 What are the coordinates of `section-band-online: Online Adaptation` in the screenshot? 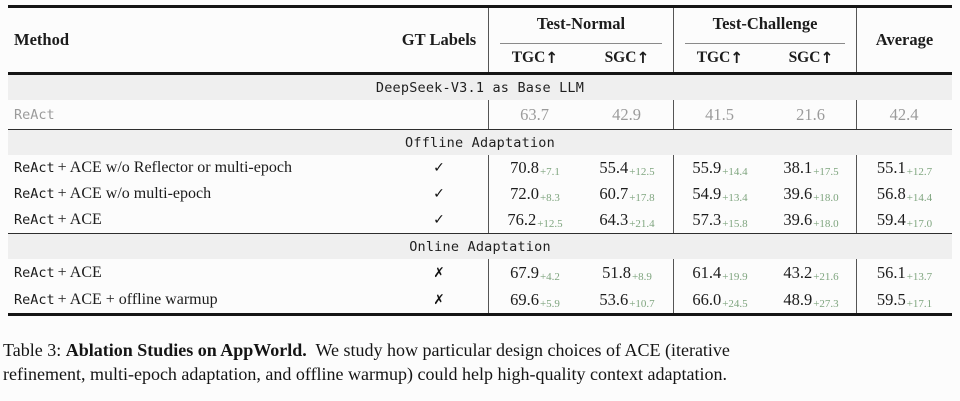 It's located at (480, 246).